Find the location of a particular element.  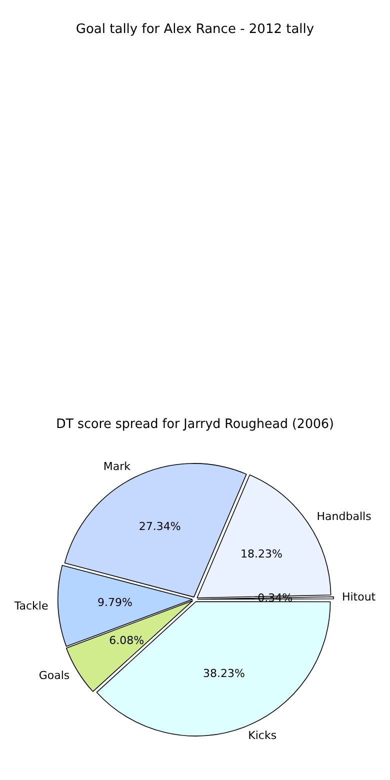

slice-label: Tackle is located at coordinates (30, 606).